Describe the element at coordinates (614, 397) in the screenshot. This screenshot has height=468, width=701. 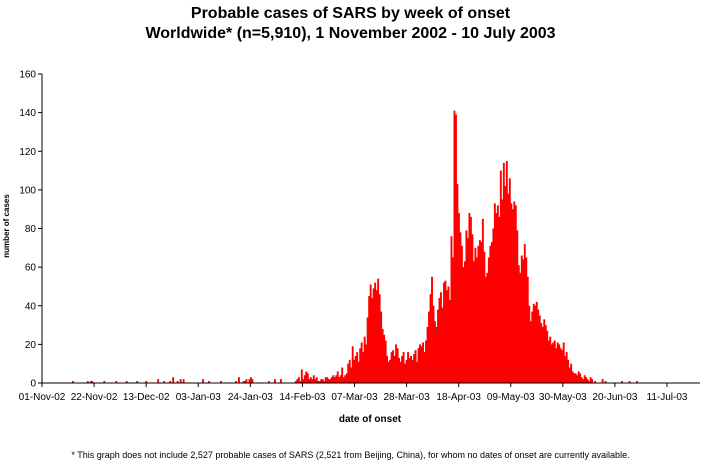
I see `x-tick-label: 20-Jun-03` at that location.